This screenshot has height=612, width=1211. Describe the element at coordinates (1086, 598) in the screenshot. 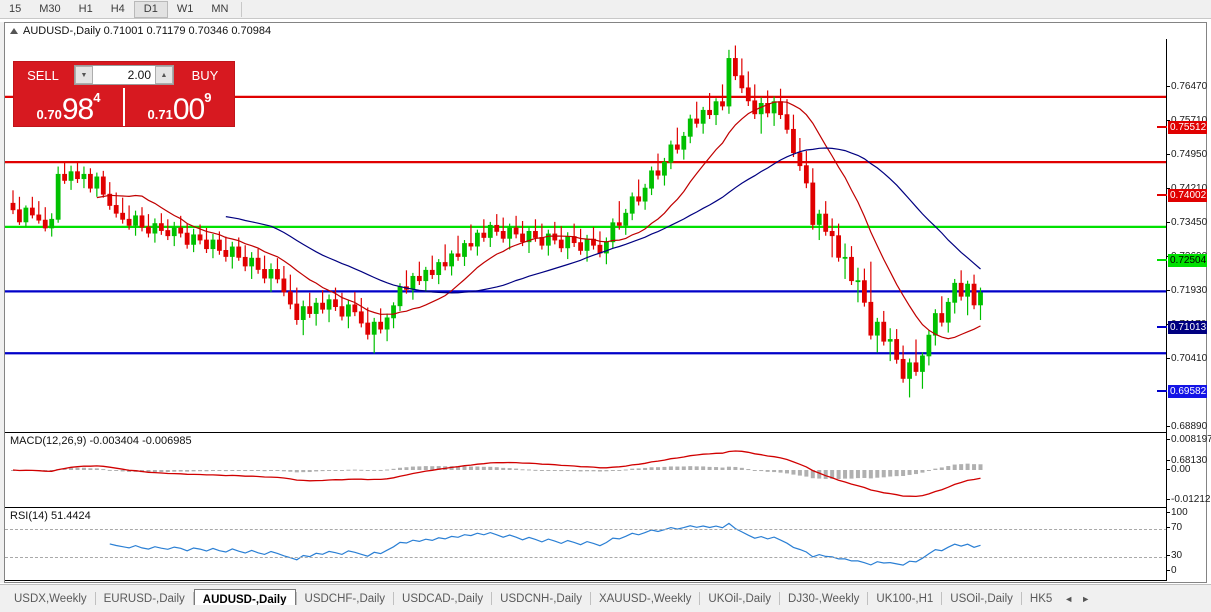

I see `tabs-scroll-right-icon: ►` at that location.